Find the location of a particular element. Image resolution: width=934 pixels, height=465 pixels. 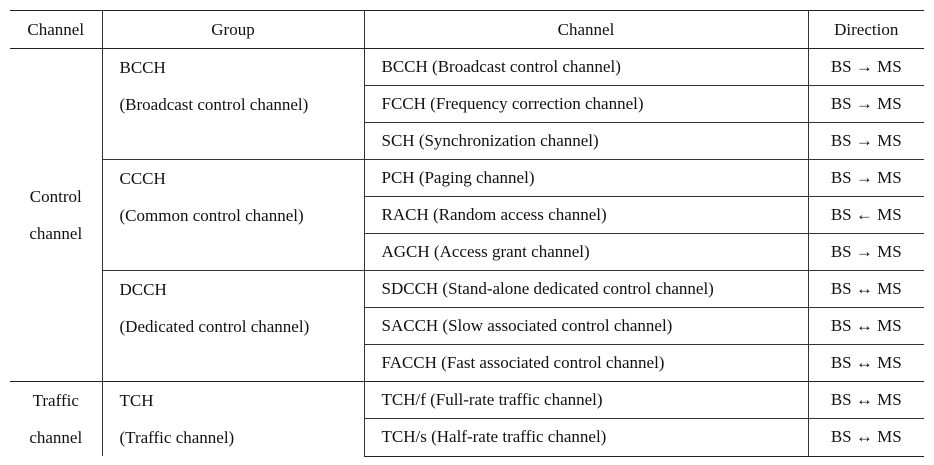

category-cell-traffic: Traffic channel is located at coordinates (56, 418).